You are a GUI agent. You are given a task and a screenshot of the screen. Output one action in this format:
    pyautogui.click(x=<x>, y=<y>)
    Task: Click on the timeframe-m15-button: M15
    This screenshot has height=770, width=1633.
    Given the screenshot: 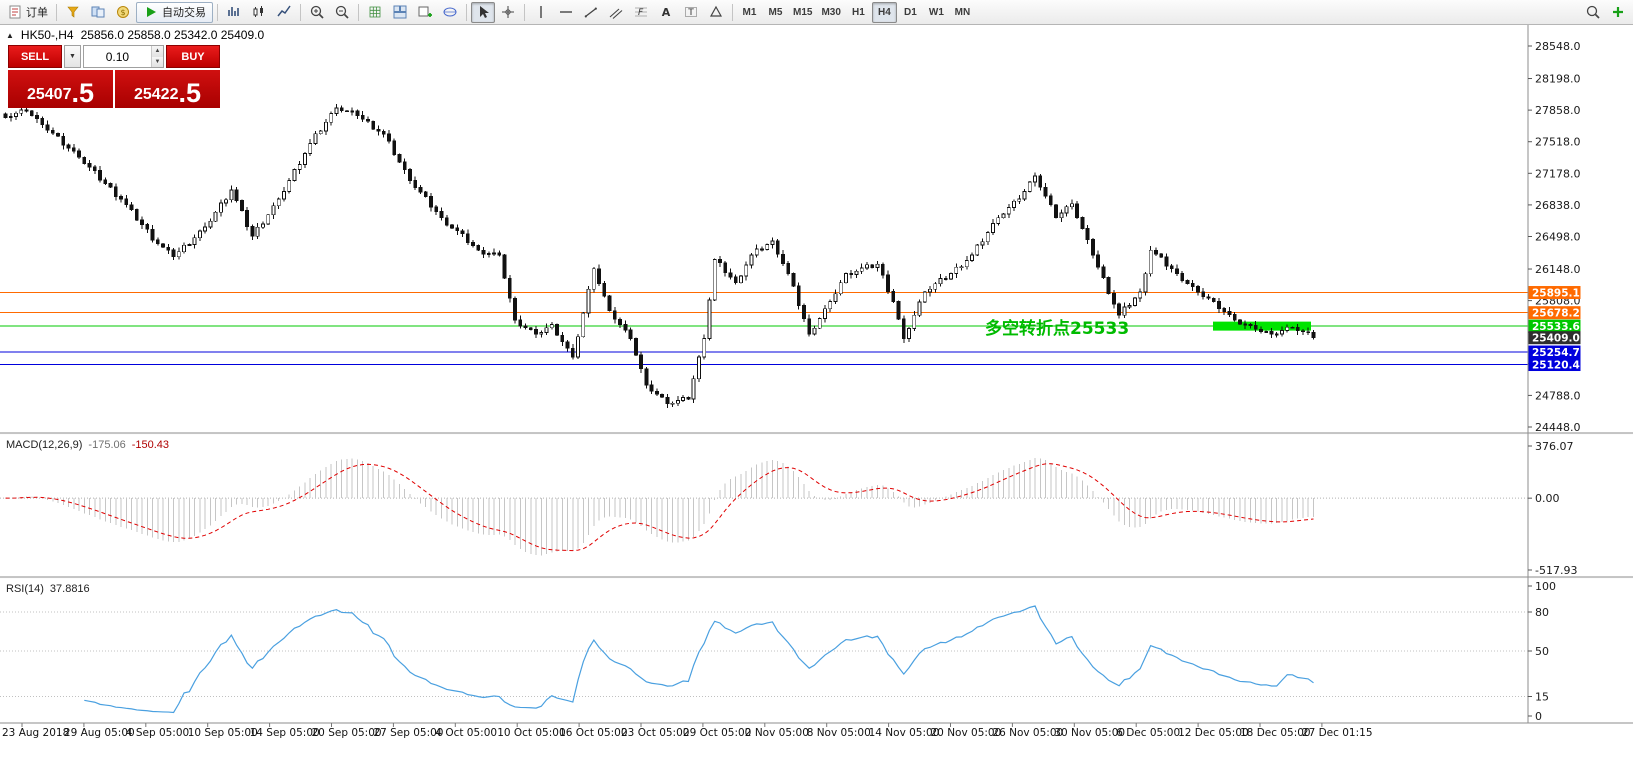 What is the action you would take?
    pyautogui.click(x=803, y=12)
    